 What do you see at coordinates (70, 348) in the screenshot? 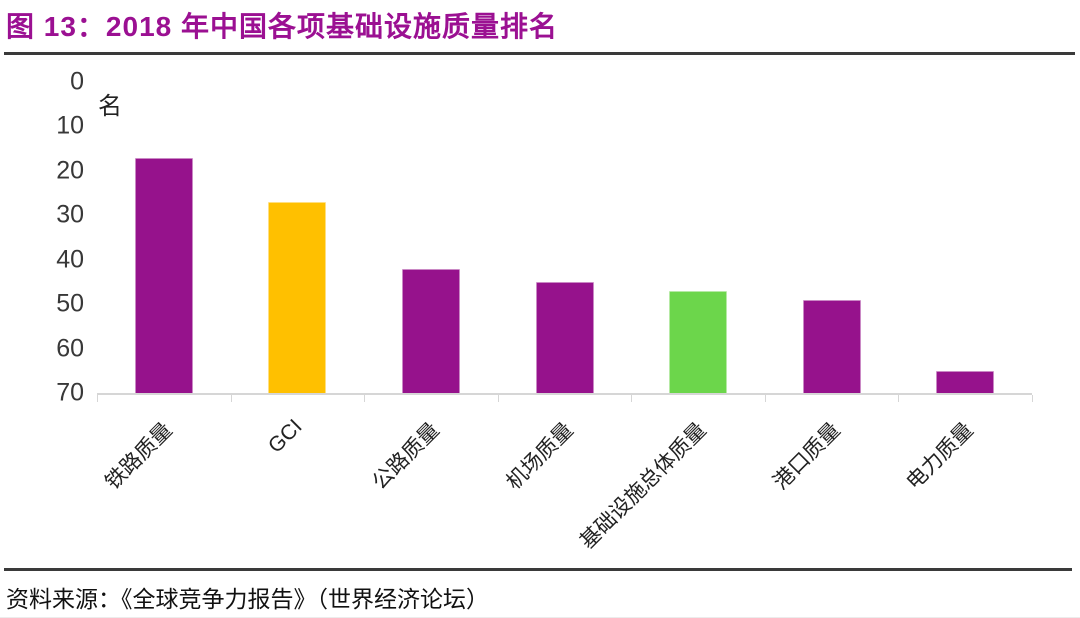
I see `y-tick-label: 60` at bounding box center [70, 348].